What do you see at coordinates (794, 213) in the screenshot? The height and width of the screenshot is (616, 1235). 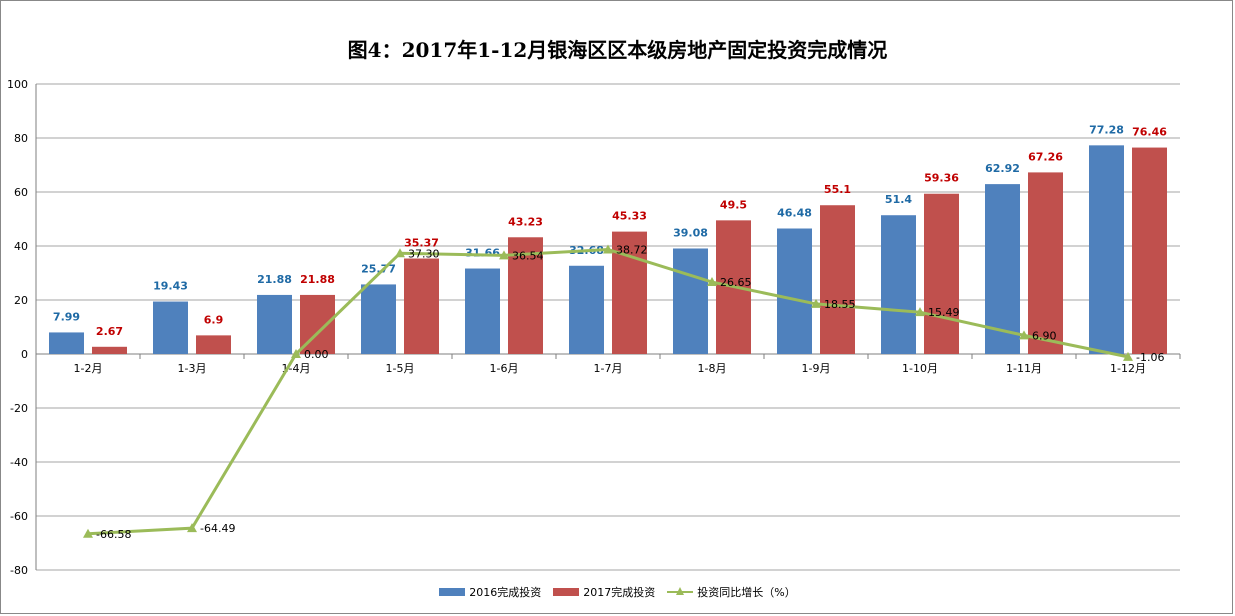 I see `data-label-2016: 46.48` at bounding box center [794, 213].